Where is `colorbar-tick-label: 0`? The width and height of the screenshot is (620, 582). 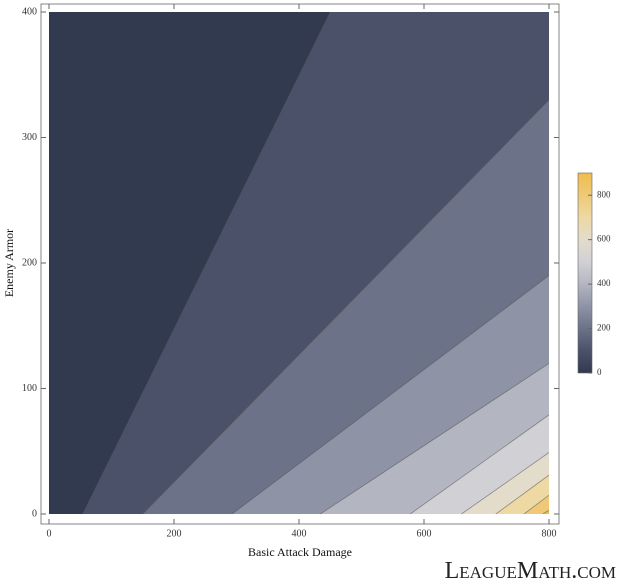
colorbar-tick-label: 0 is located at coordinates (599, 372).